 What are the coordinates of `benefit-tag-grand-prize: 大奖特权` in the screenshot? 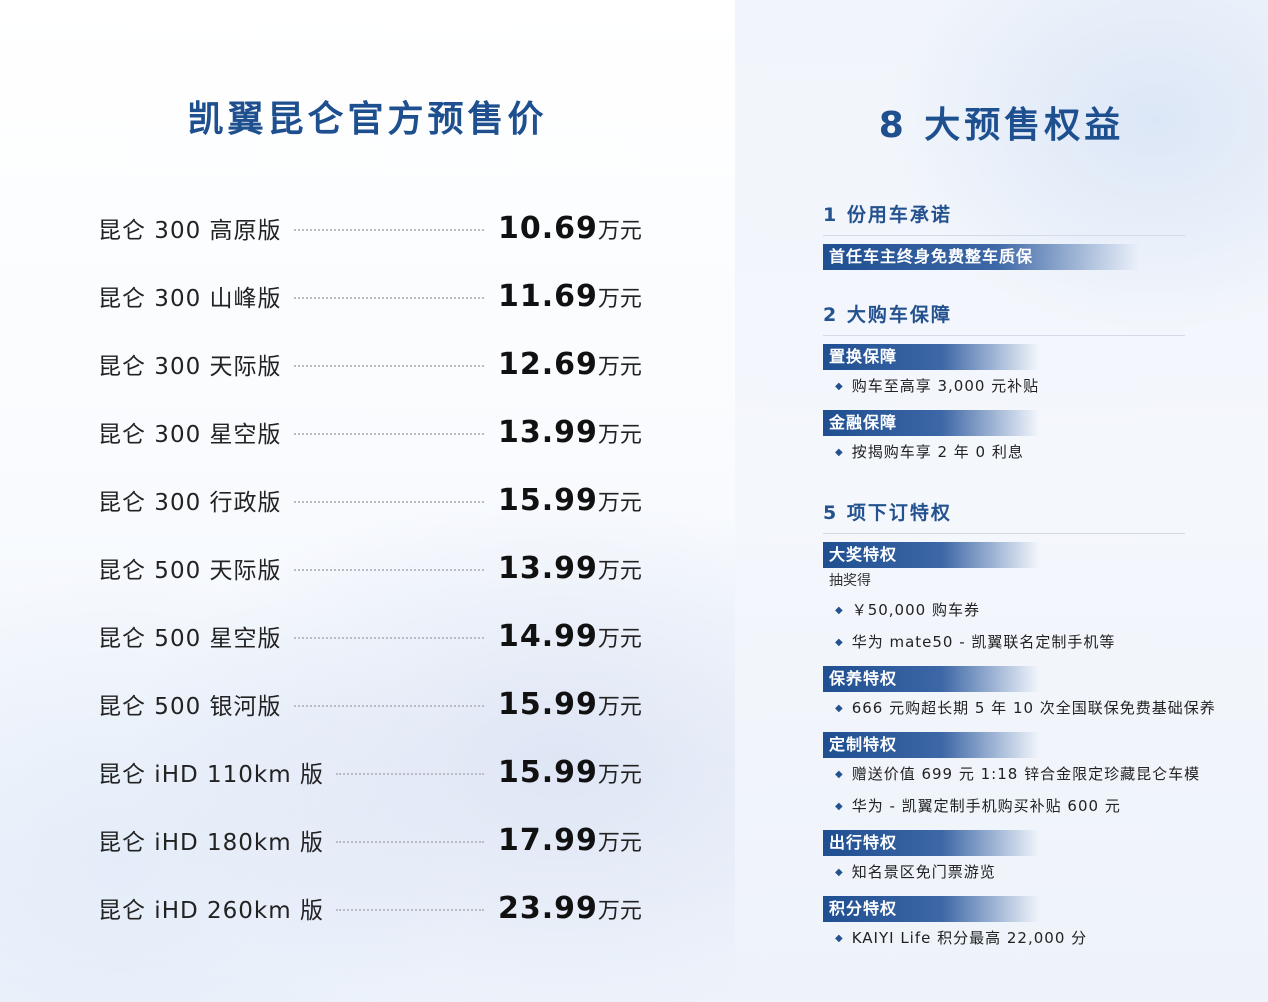 It's located at (931, 555).